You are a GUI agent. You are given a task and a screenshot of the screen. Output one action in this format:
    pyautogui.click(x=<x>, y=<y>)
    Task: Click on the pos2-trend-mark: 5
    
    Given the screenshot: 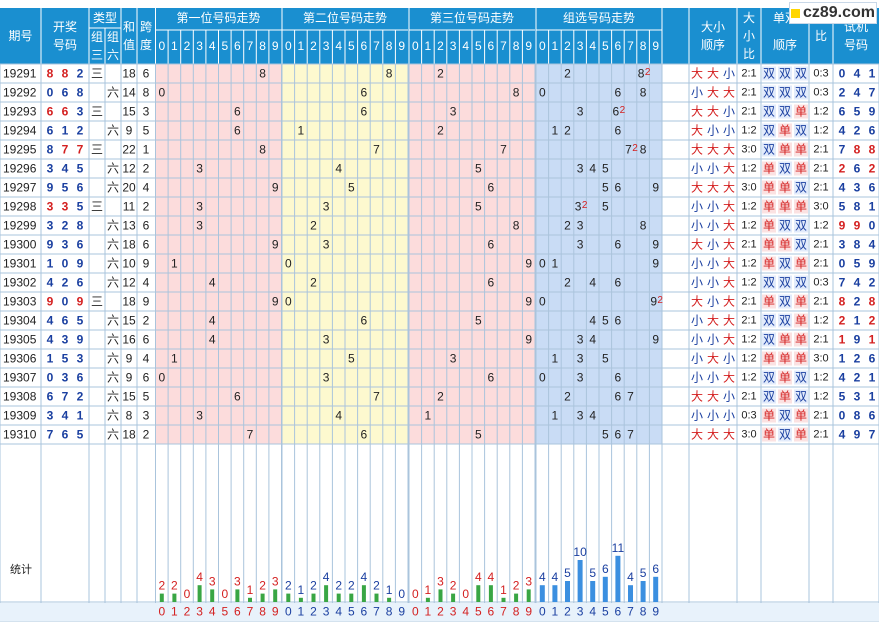 What is the action you would take?
    pyautogui.click(x=351, y=188)
    